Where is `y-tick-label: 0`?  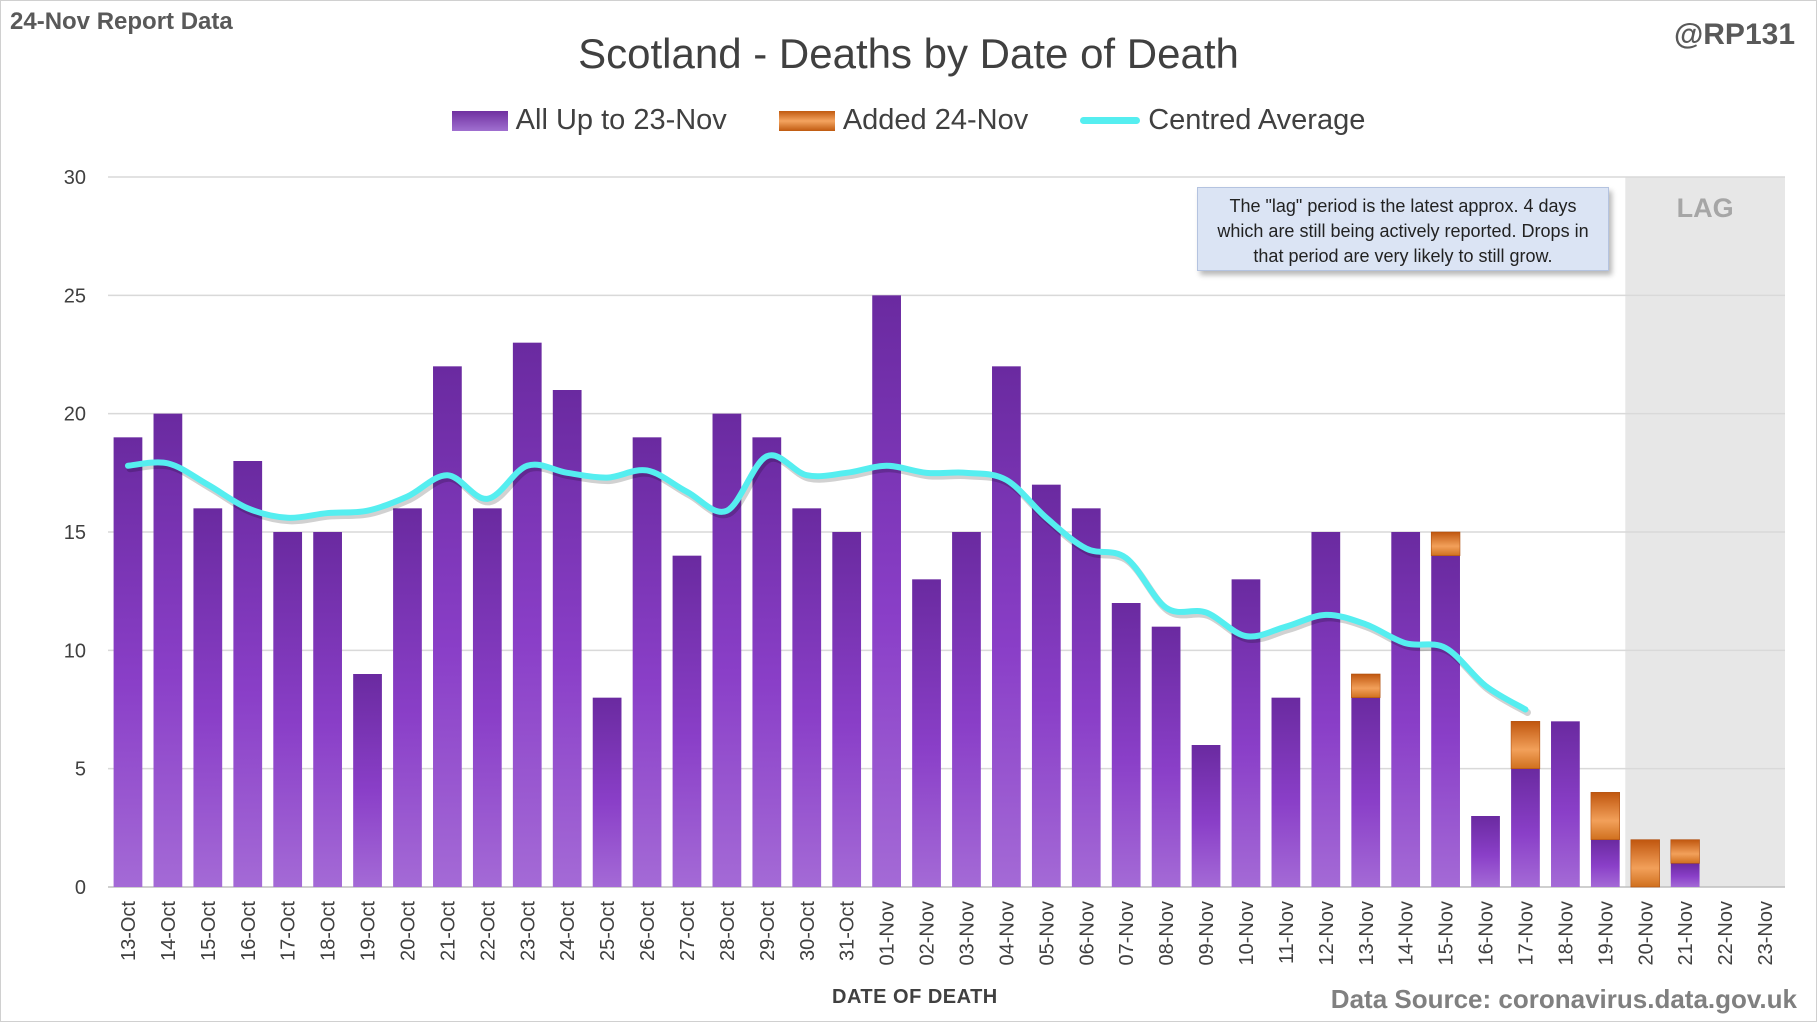
y-tick-label: 0 is located at coordinates (80, 888).